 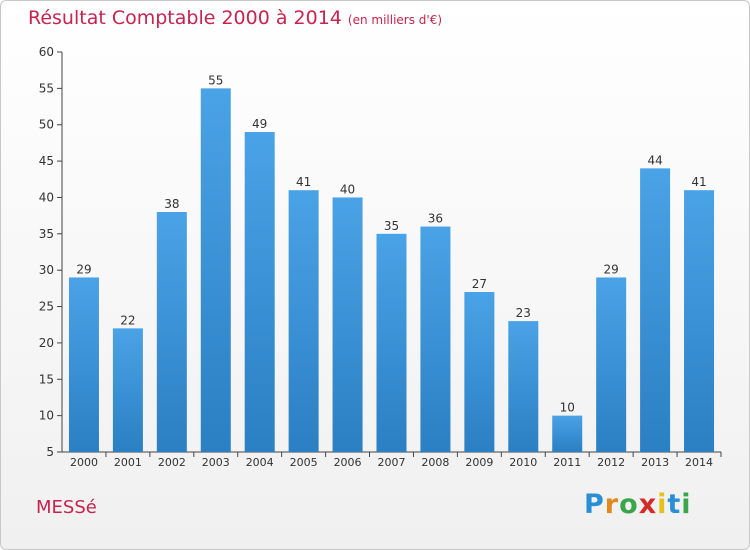 What do you see at coordinates (46, 161) in the screenshot?
I see `y-tick-label: 45` at bounding box center [46, 161].